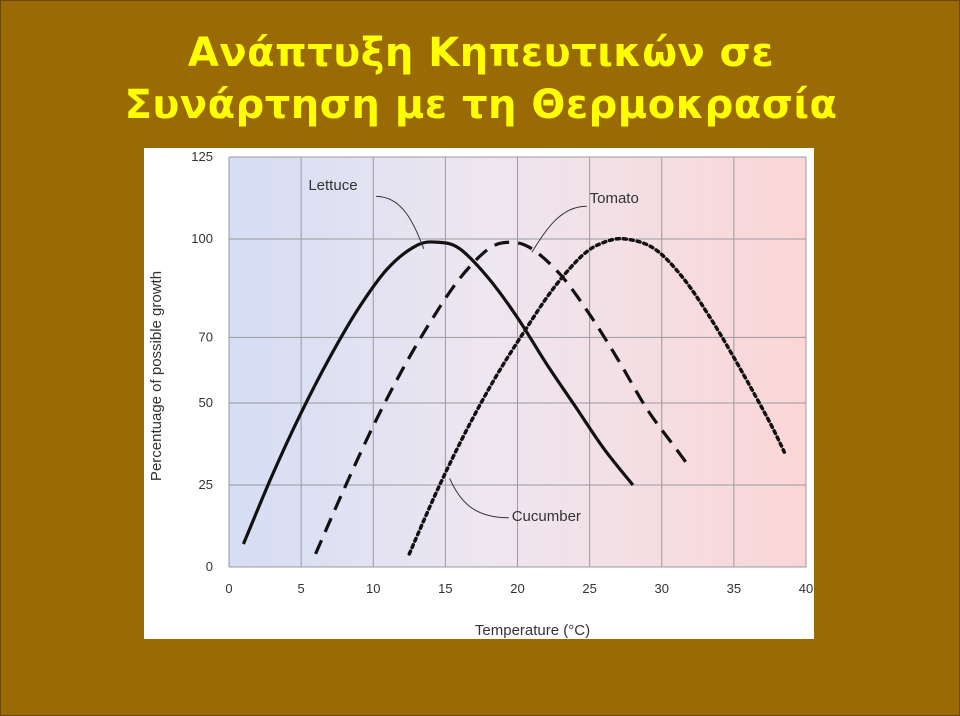  I want to click on y-tick-label: 25, so click(206, 484).